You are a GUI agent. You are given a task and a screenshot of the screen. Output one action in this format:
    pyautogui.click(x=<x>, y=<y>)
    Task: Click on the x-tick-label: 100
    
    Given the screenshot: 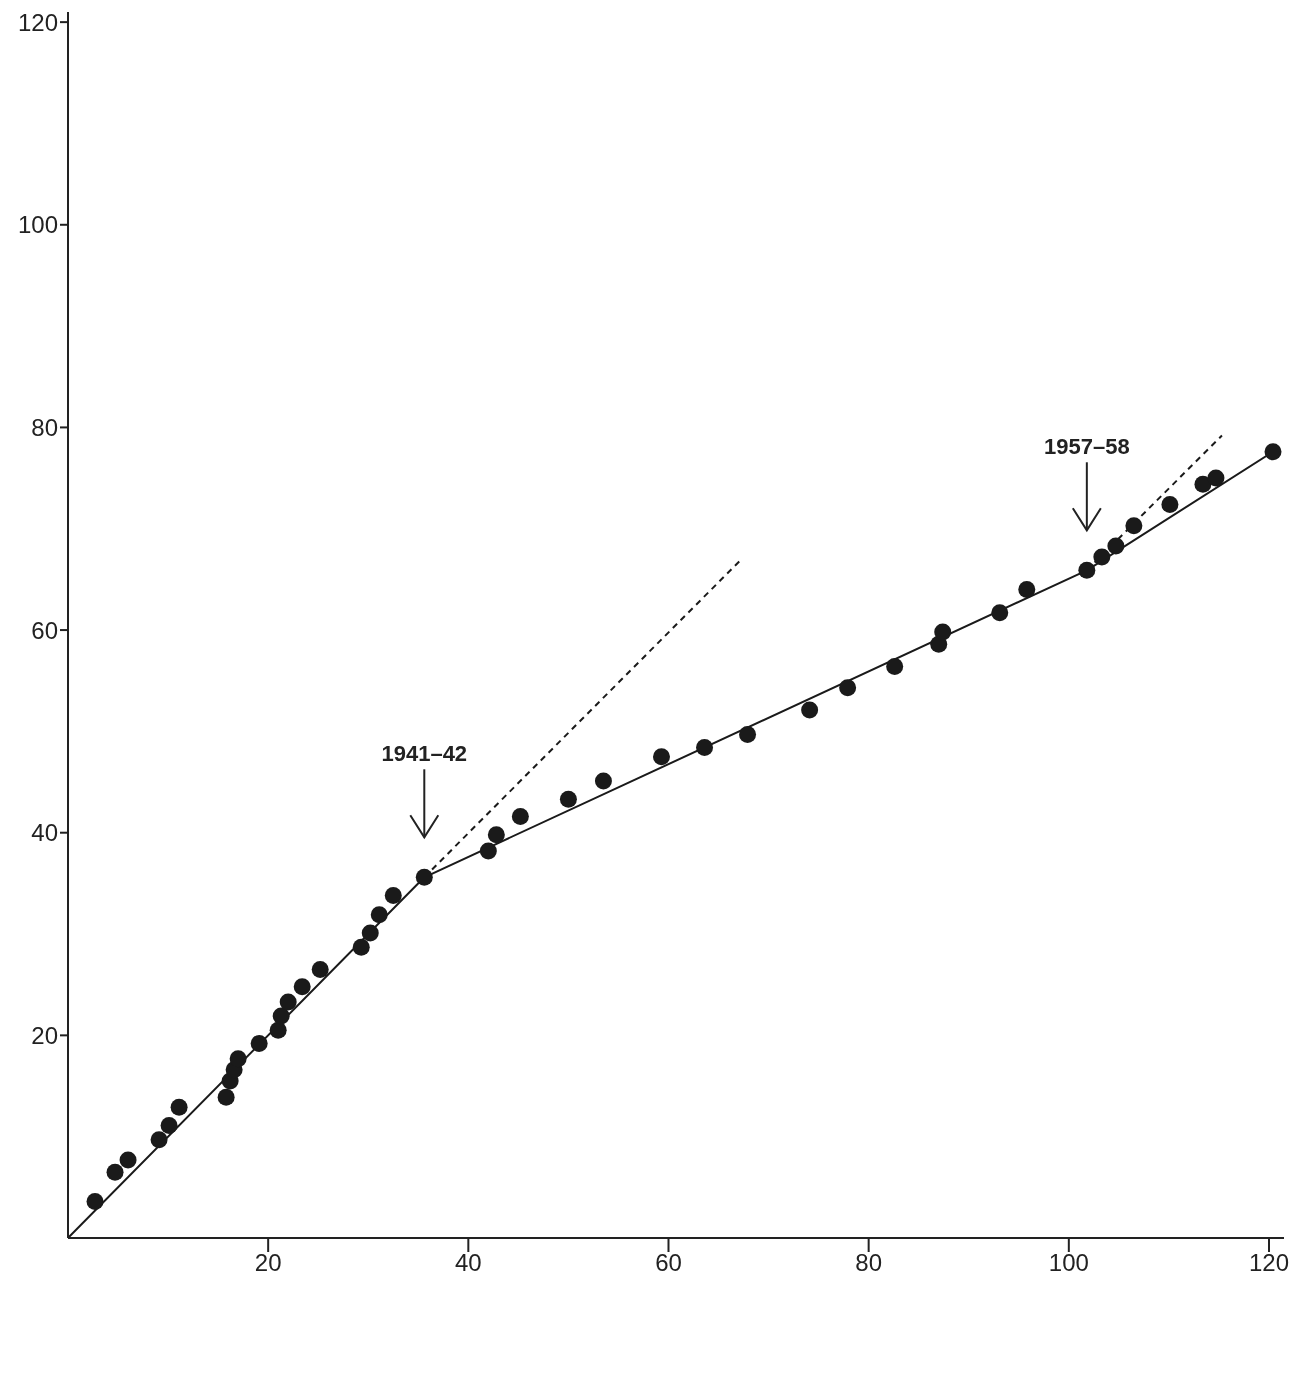 What is the action you would take?
    pyautogui.click(x=1068, y=1263)
    